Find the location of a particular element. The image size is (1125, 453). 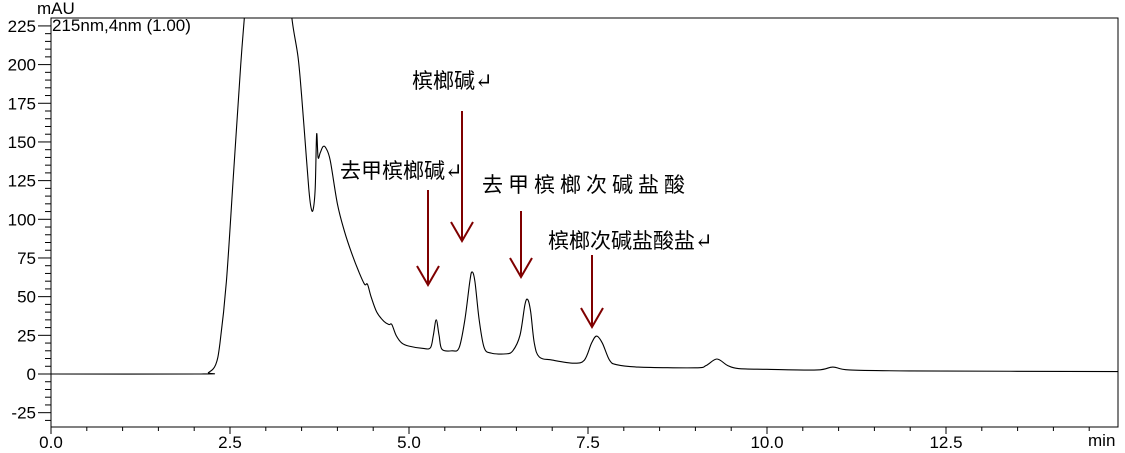

y-tick-label: 0 is located at coordinates (31, 374).